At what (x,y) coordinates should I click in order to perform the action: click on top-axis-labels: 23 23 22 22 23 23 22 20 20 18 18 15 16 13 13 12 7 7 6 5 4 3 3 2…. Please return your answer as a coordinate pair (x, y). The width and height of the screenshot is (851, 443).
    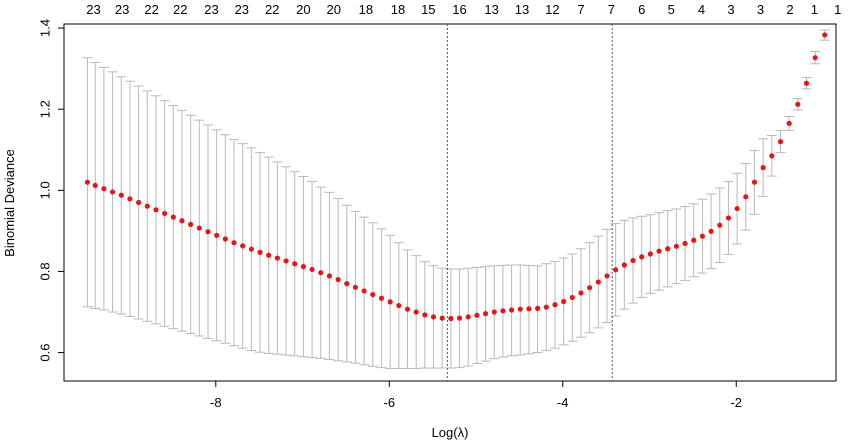
    Looking at the image, I should click on (463, 9).